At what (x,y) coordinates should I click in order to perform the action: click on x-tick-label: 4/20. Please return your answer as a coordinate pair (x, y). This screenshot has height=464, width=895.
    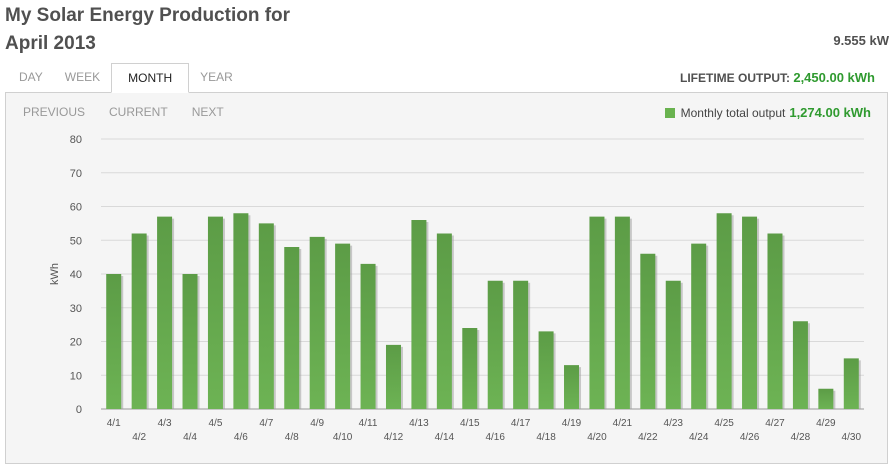
    Looking at the image, I should click on (597, 437).